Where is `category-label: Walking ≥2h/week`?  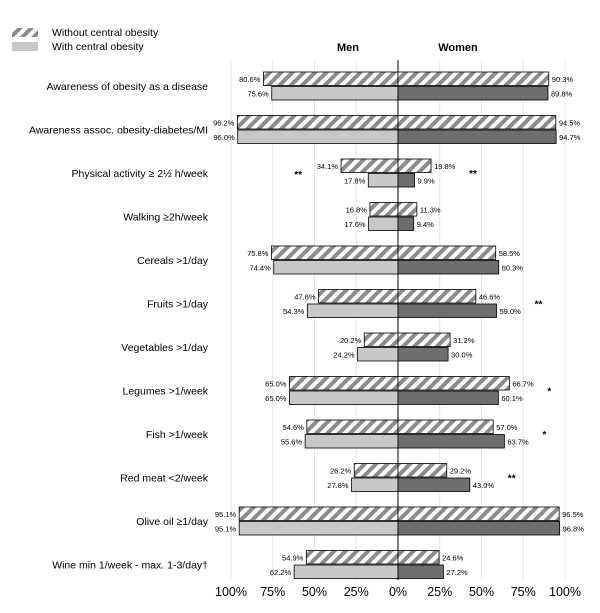
category-label: Walking ≥2h/week is located at coordinates (165, 218).